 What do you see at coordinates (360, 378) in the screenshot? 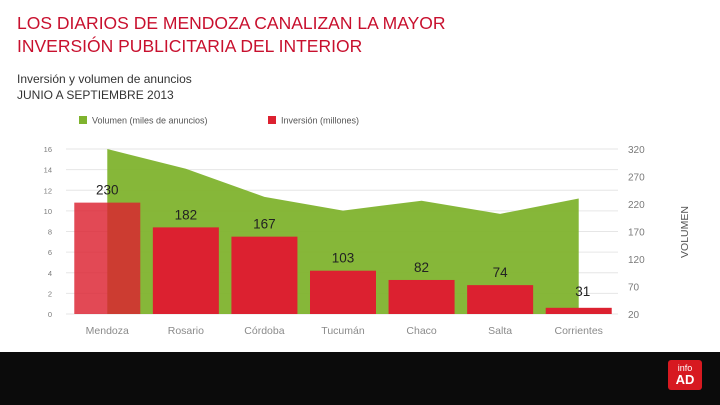
I see `footer-bar` at bounding box center [360, 378].